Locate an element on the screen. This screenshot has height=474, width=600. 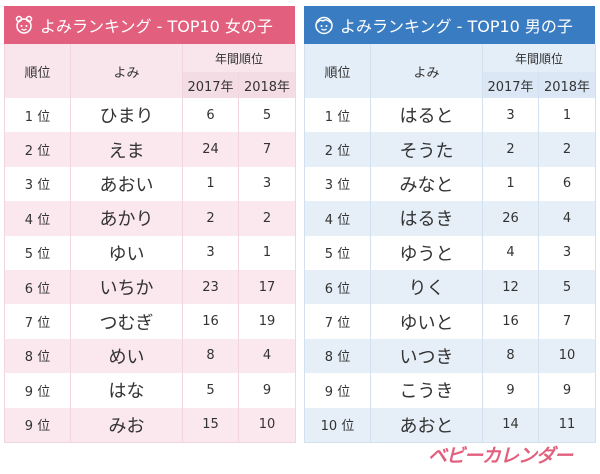
rank-2017-cell: 6 is located at coordinates (210, 115).